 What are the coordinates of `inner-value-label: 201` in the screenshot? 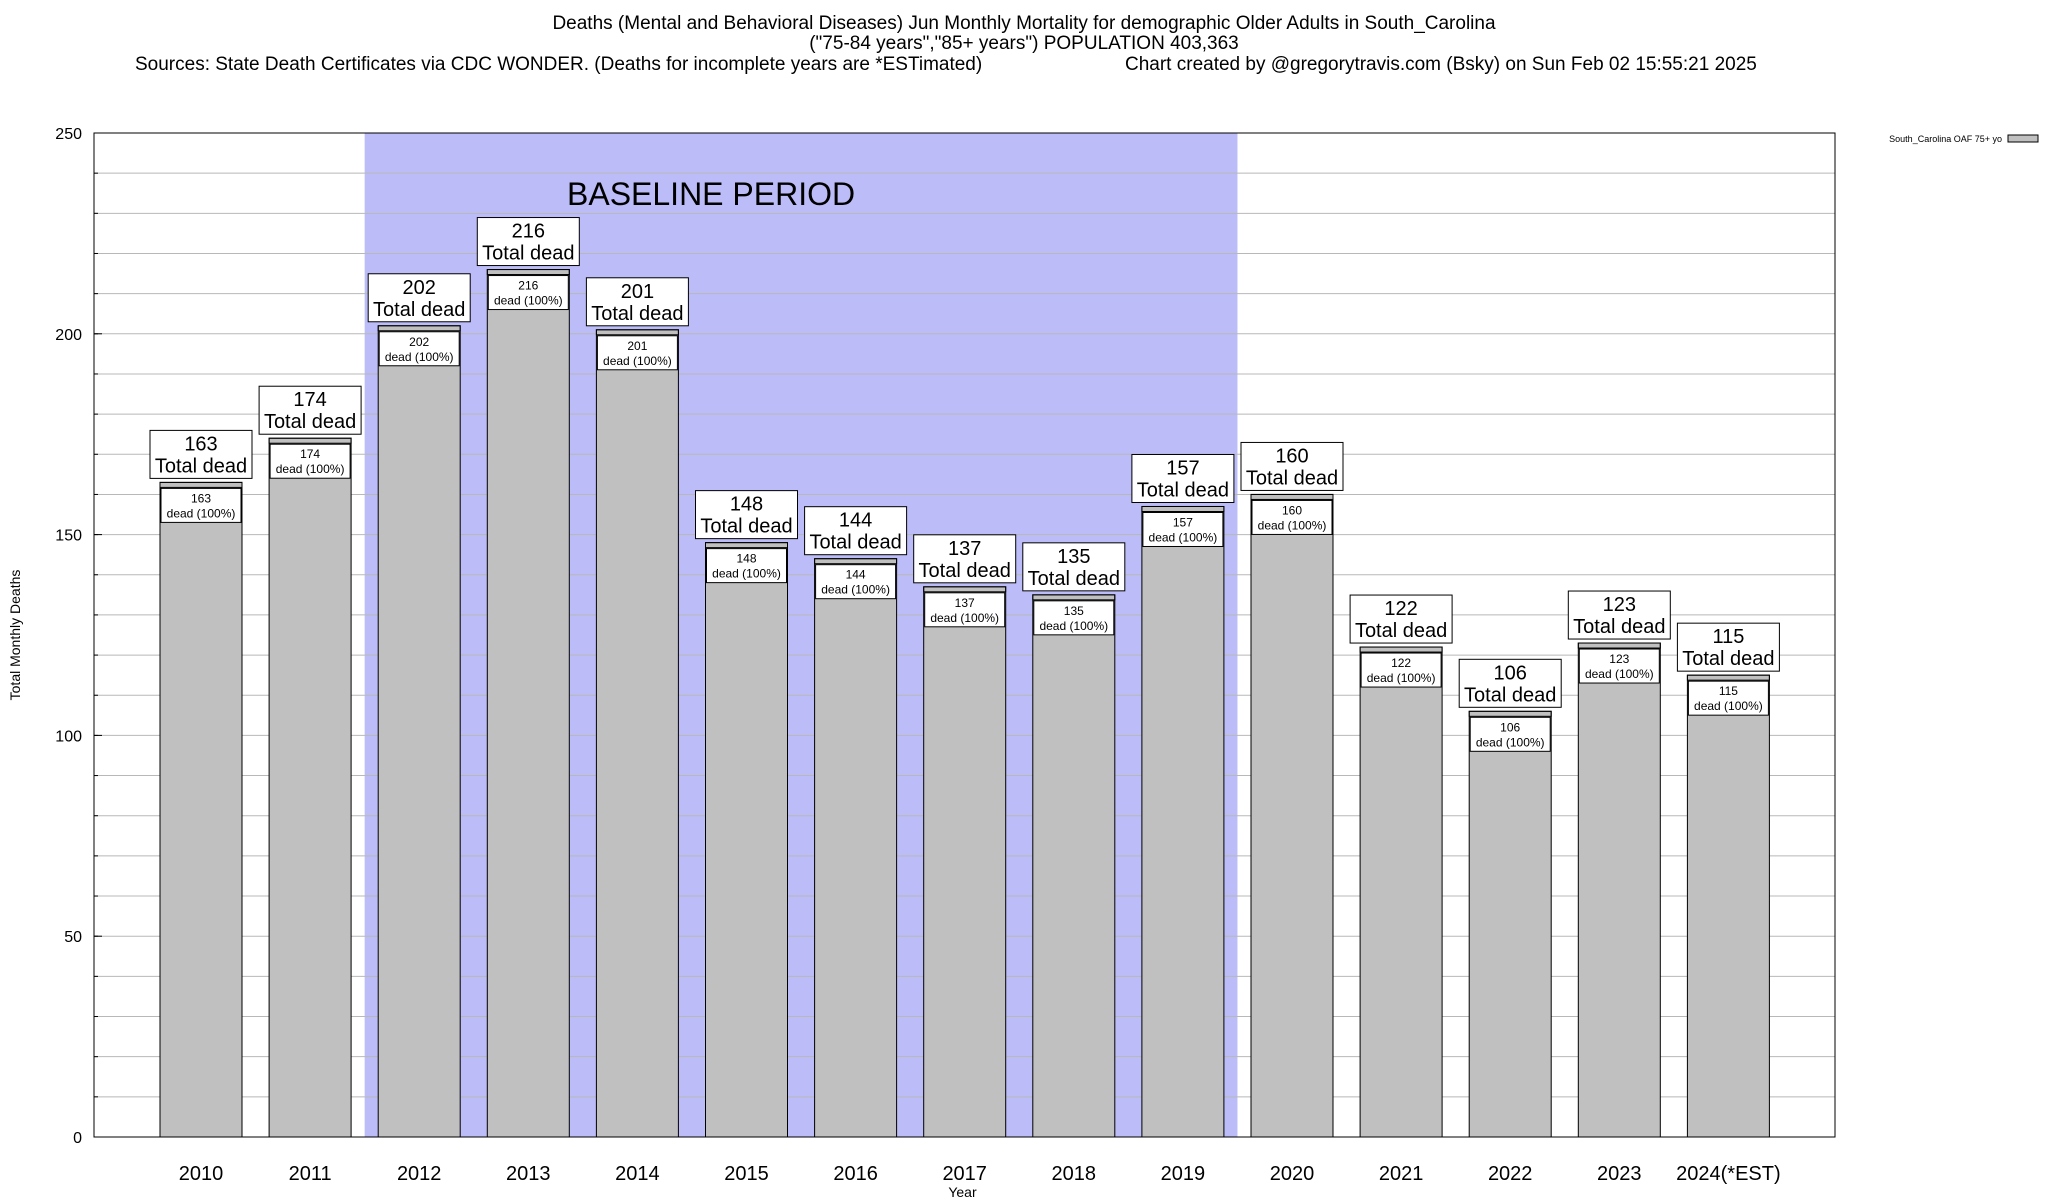 It's located at (637, 346).